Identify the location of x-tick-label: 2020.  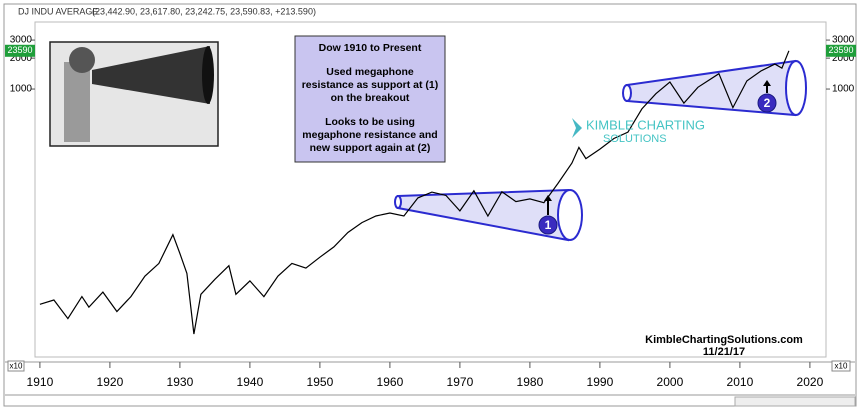
(810, 382).